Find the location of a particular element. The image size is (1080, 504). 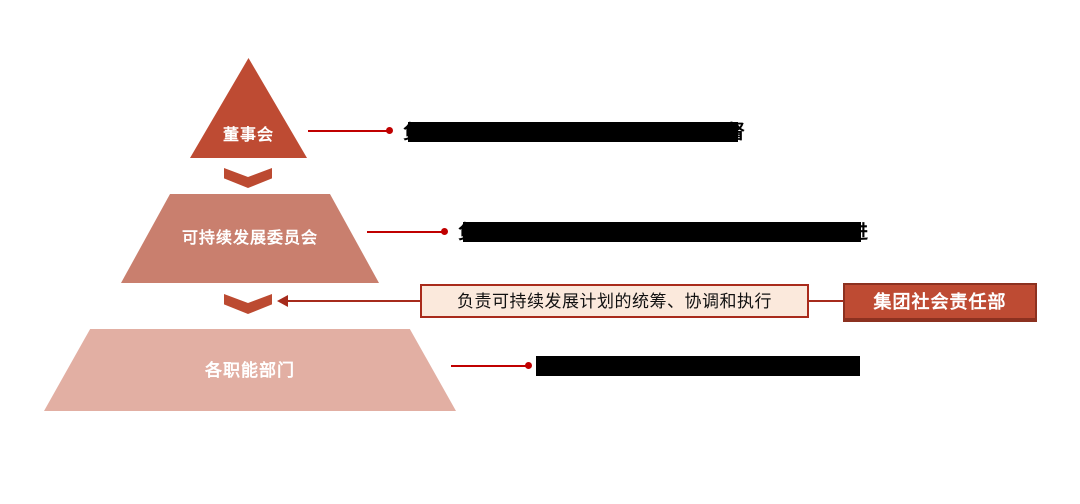

pyramid-level-departments: 各职能部门 is located at coordinates (250, 370).